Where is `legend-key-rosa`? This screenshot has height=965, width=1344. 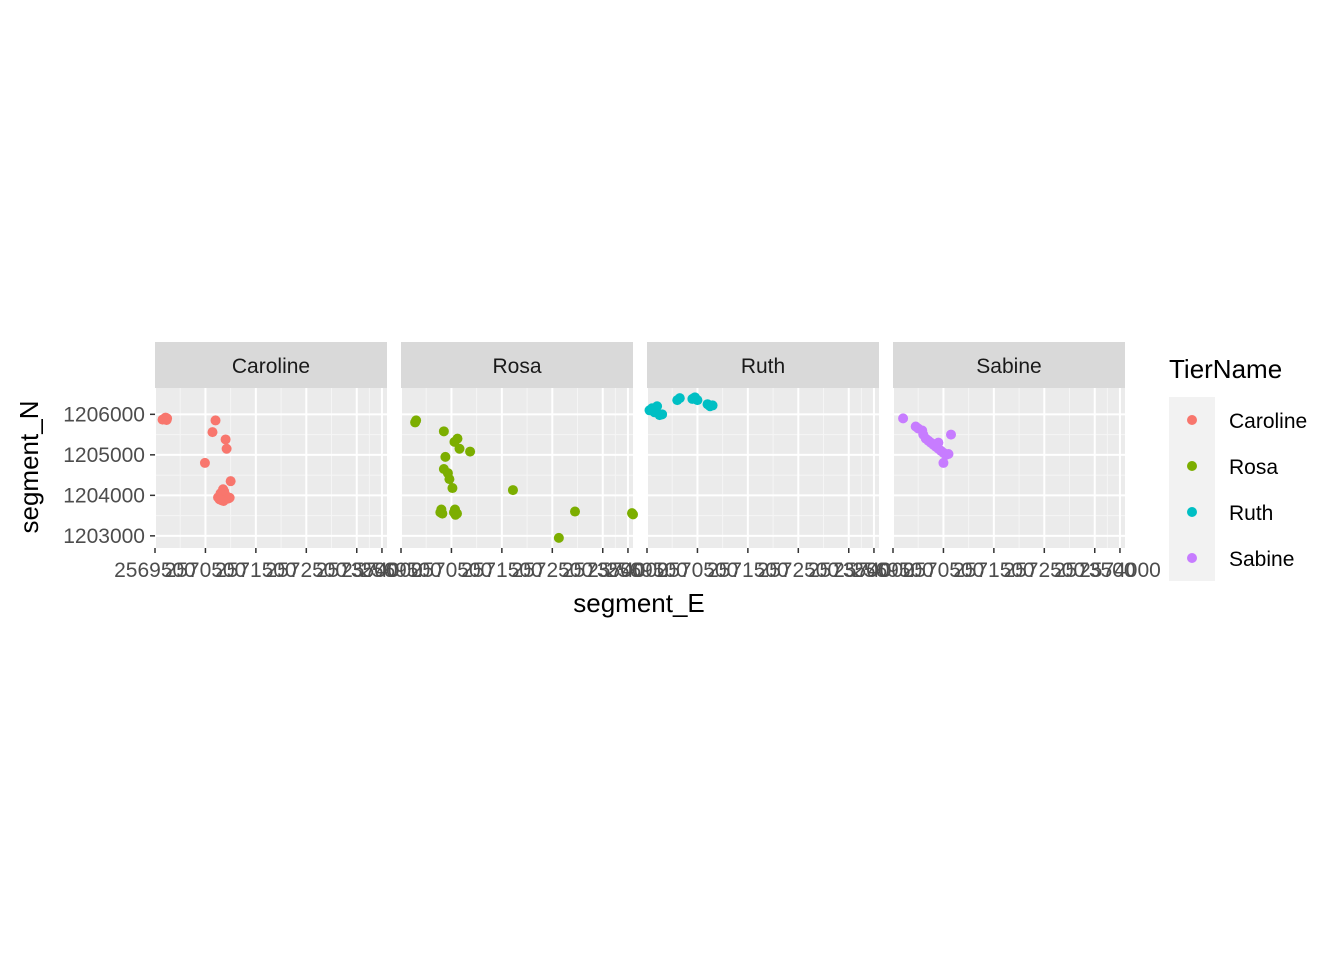
legend-key-rosa is located at coordinates (1192, 466).